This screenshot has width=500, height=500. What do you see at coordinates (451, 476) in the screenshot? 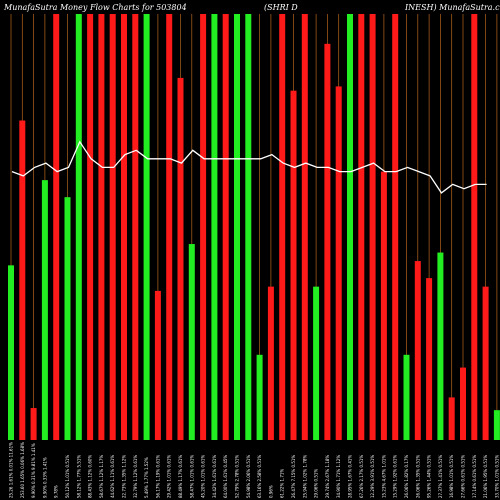
I see `x-tick-label: 16.98% 1.01% 0.51%` at bounding box center [451, 476].